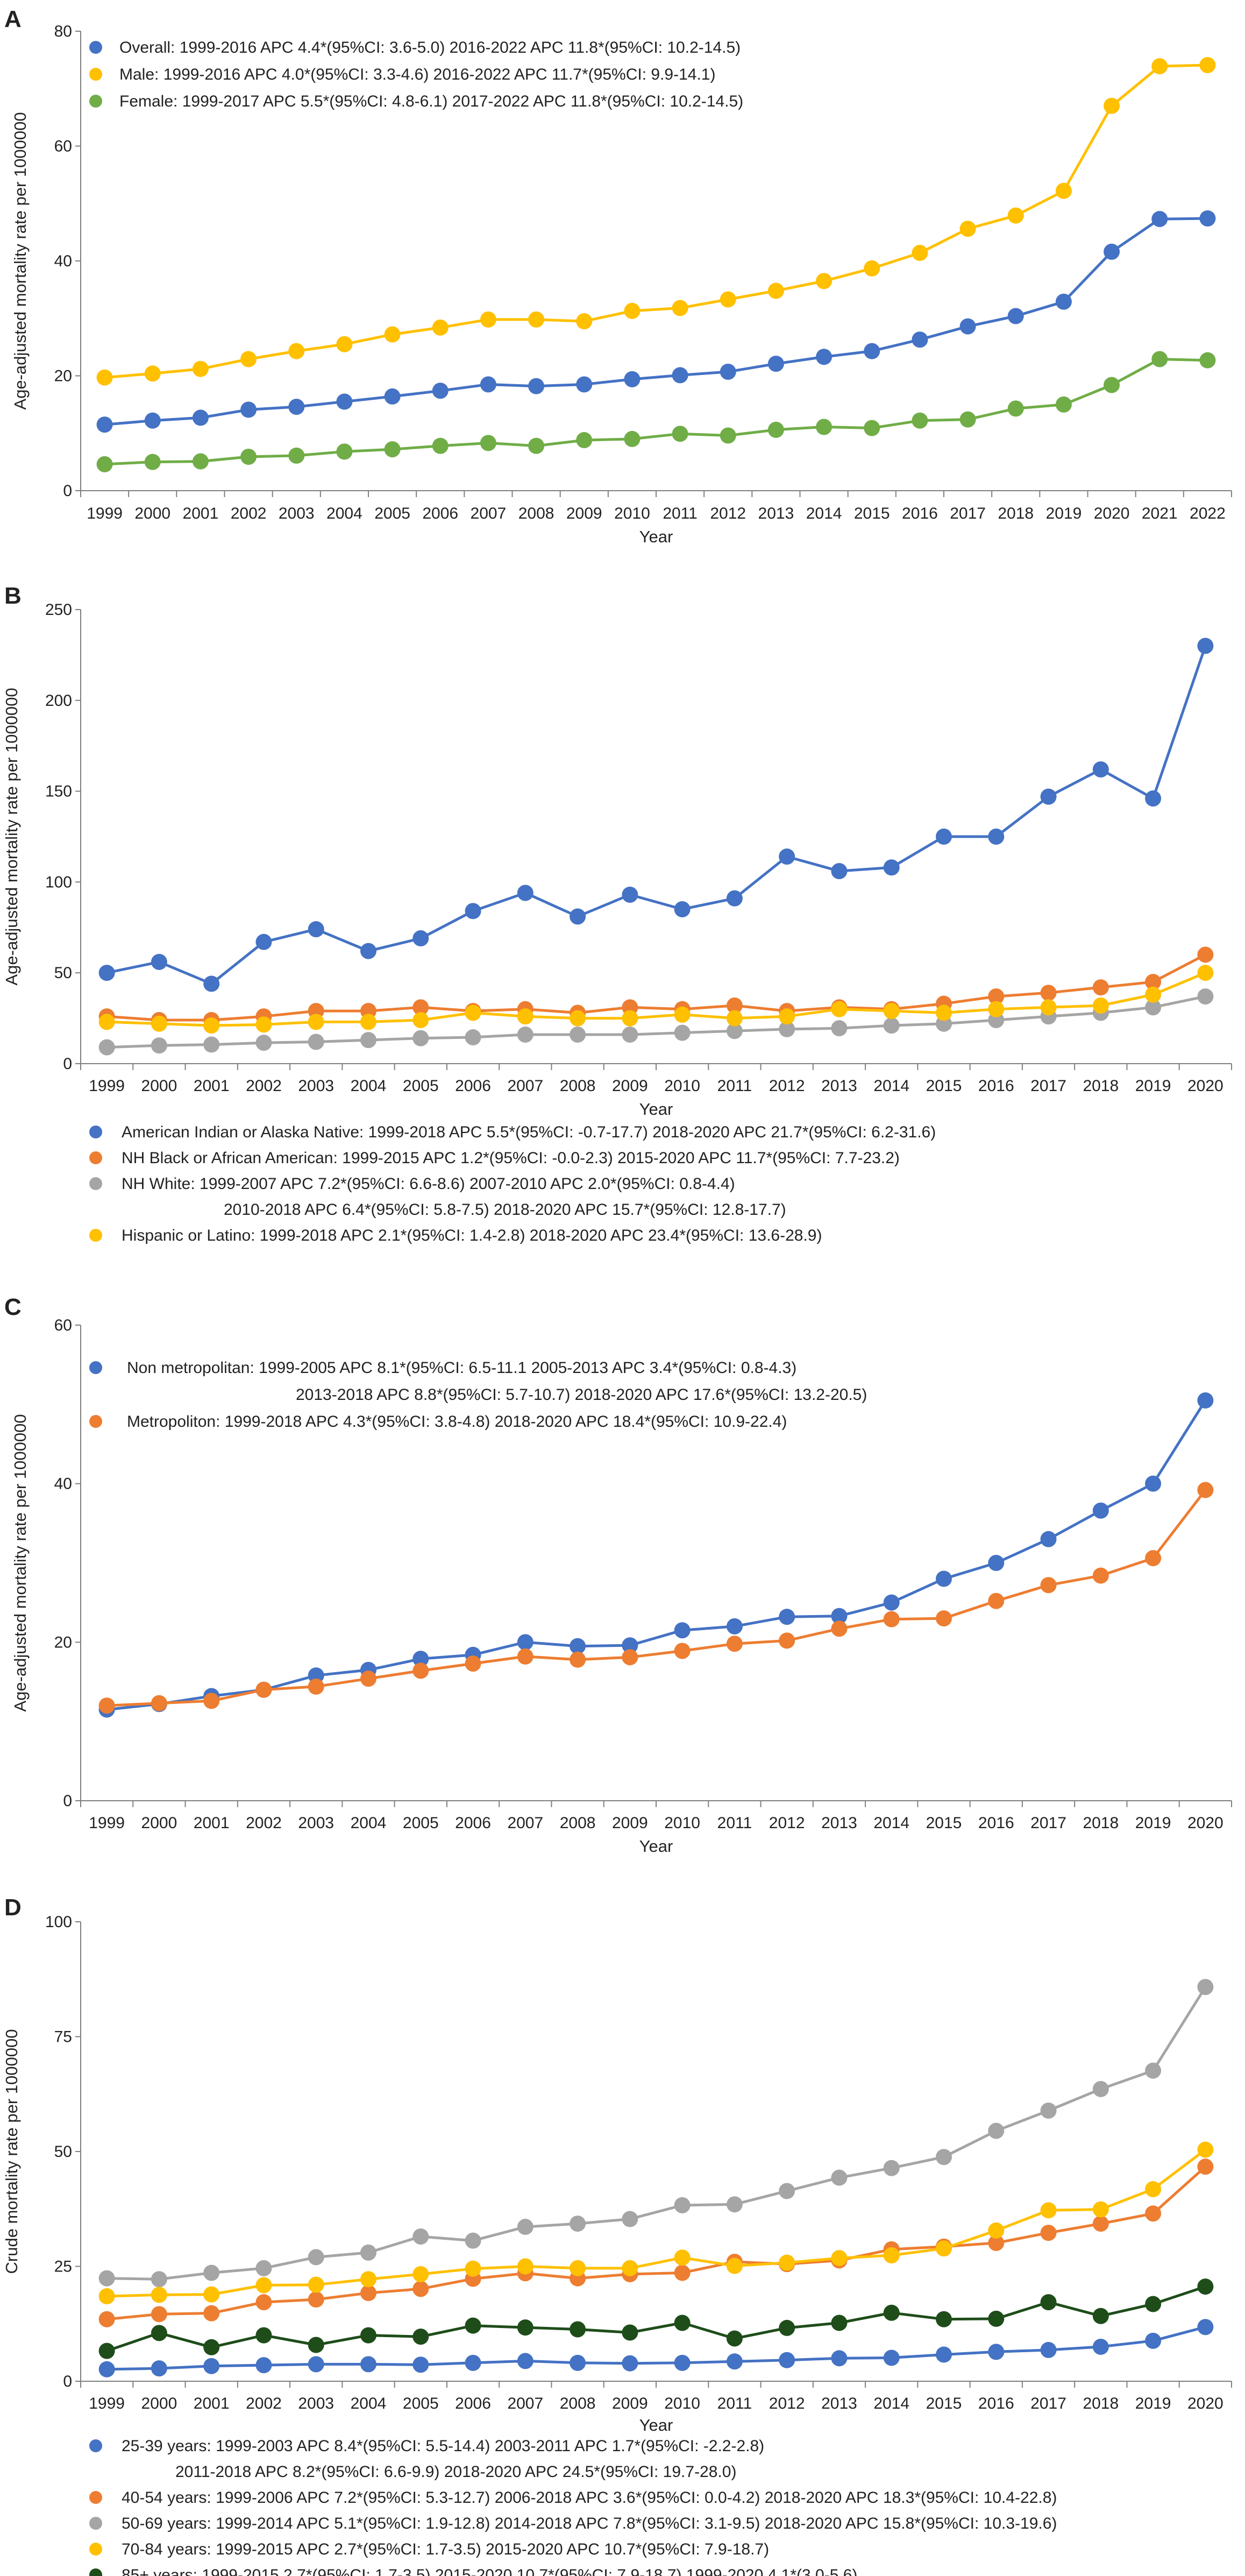 The image size is (1245, 2576). I want to click on panel-letter: D, so click(13, 1907).